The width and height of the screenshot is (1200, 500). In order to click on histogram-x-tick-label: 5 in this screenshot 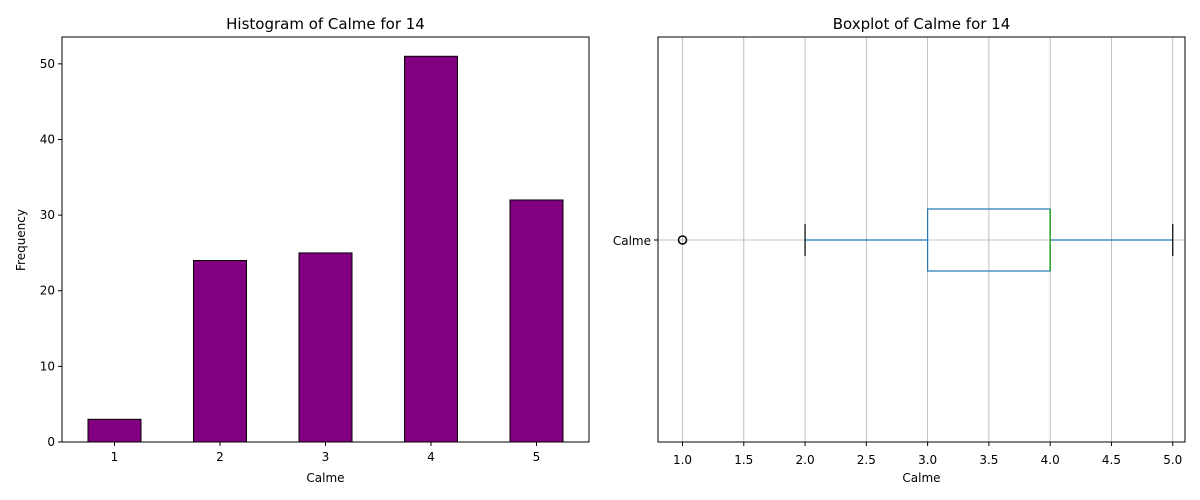, I will do `click(537, 457)`.